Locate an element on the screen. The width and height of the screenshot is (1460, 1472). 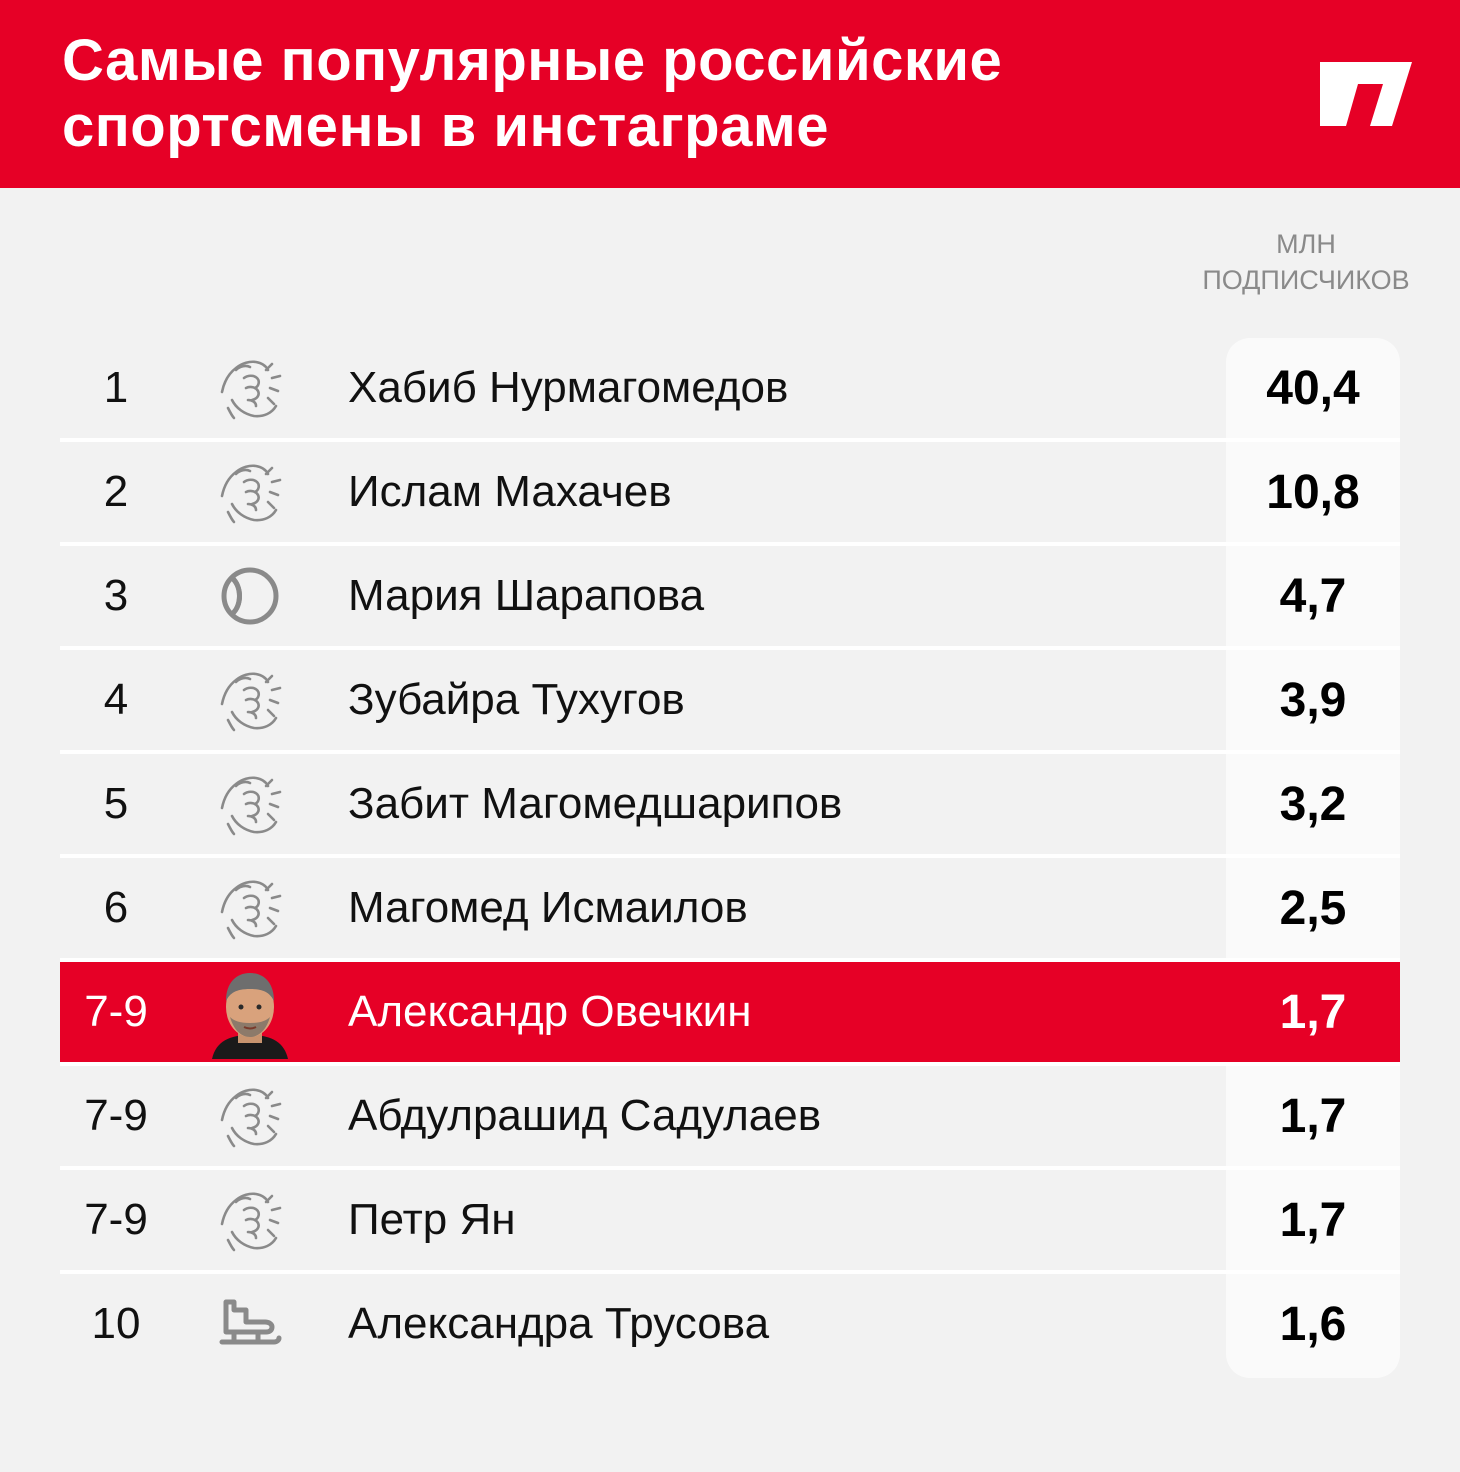
rank-label: 2 is located at coordinates (116, 491).